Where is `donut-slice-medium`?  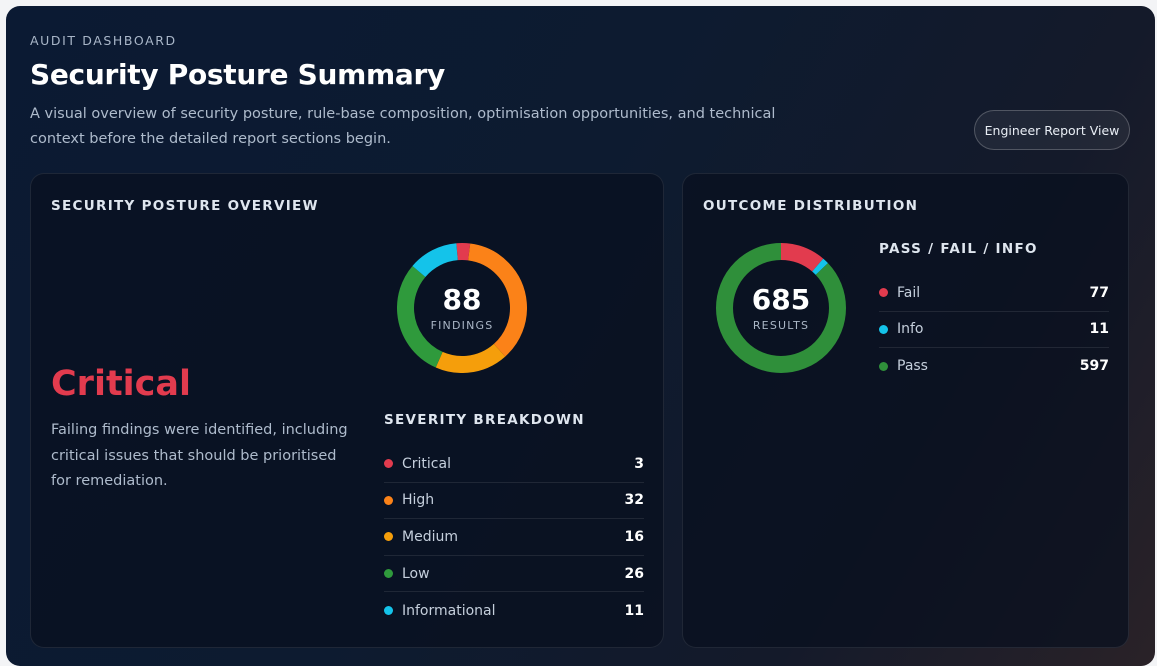 donut-slice-medium is located at coordinates (462, 308).